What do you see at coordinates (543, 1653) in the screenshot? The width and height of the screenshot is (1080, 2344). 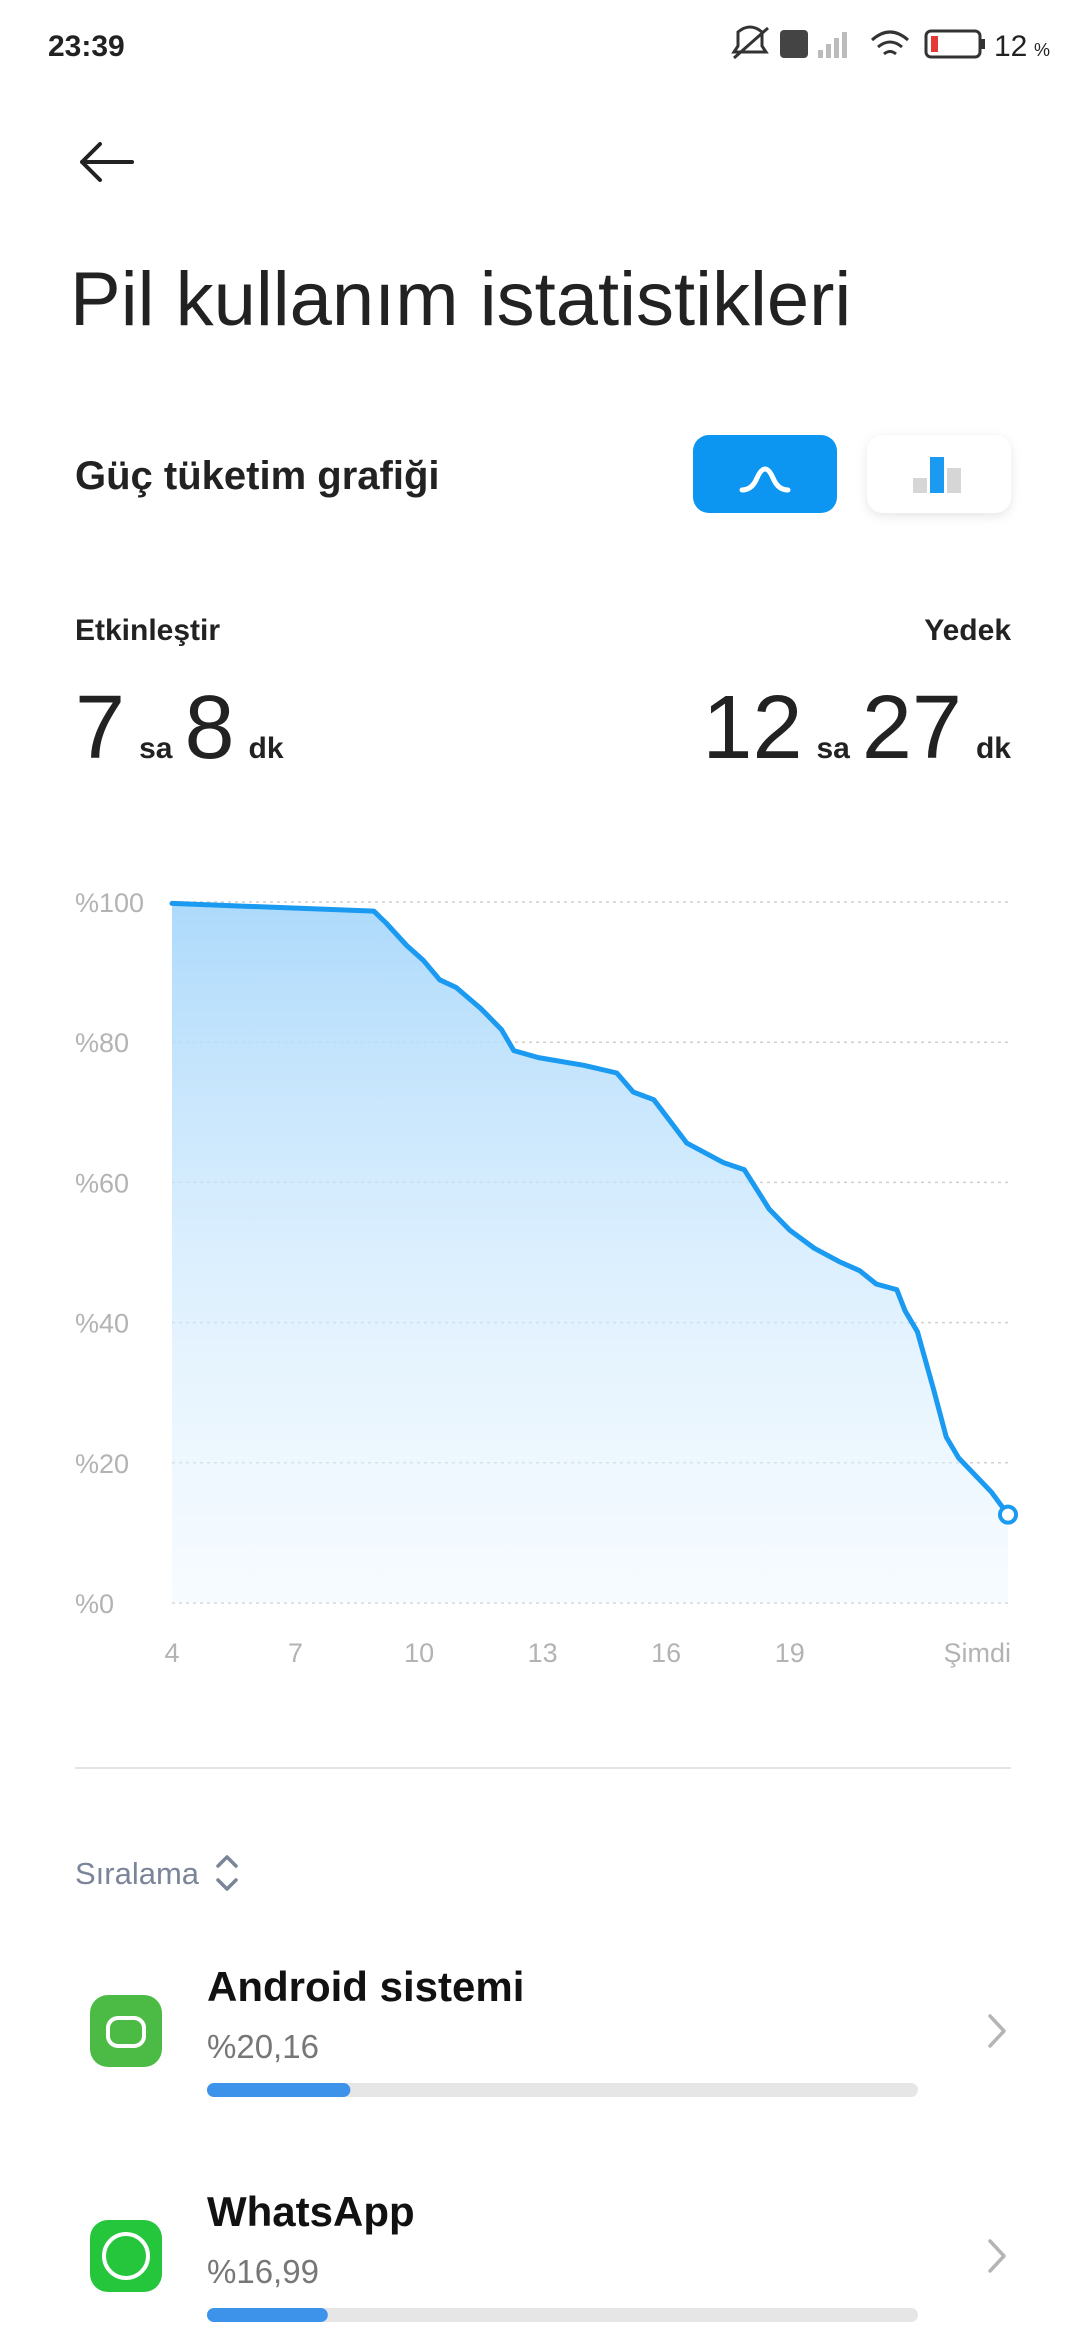 I see `x-tick-label: 13` at bounding box center [543, 1653].